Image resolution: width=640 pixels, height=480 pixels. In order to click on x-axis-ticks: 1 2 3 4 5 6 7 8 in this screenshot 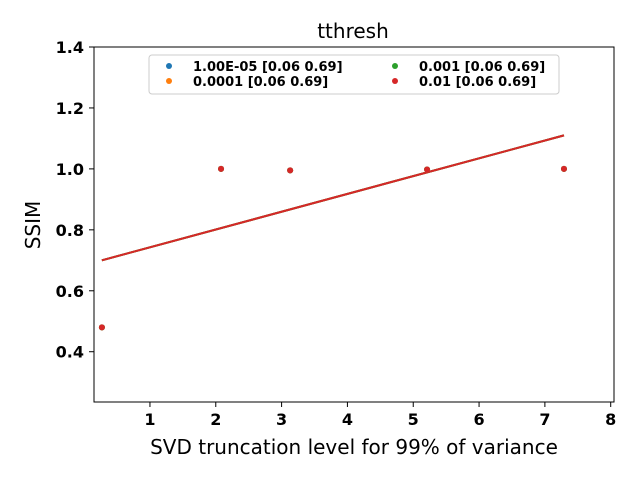, I will do `click(380, 415)`.